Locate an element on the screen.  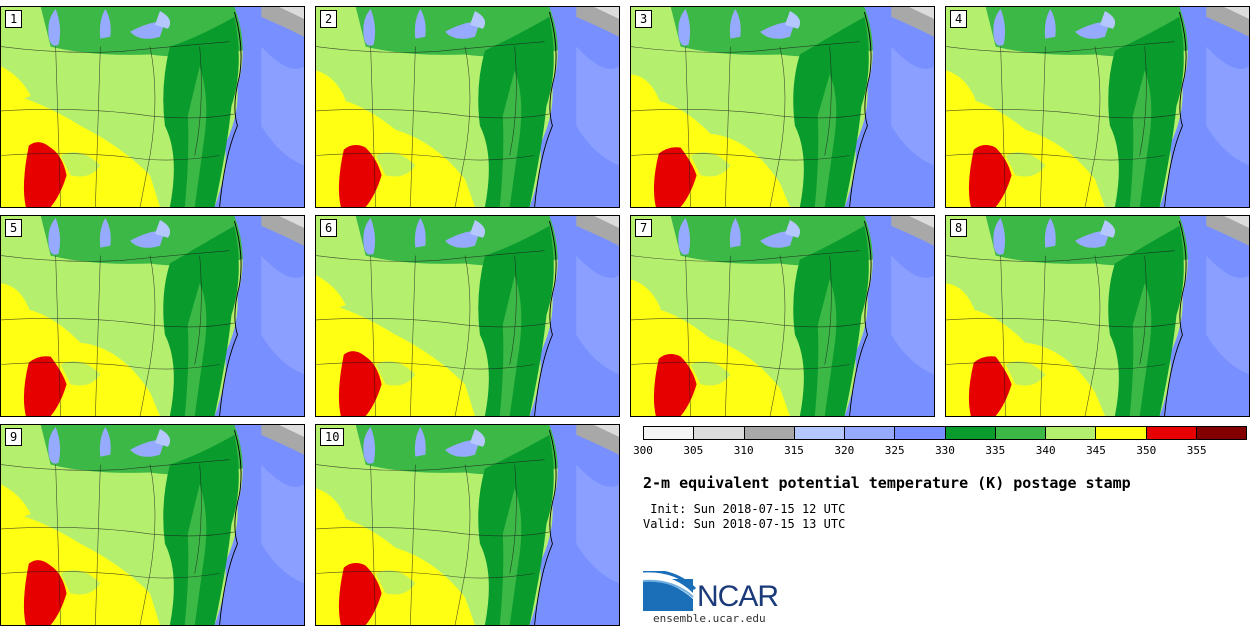
colorbar is located at coordinates (945, 433).